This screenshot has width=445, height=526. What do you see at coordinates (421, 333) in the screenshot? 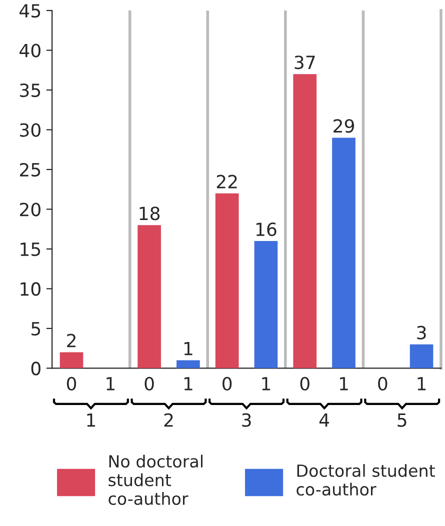
I see `data-label: 3` at bounding box center [421, 333].